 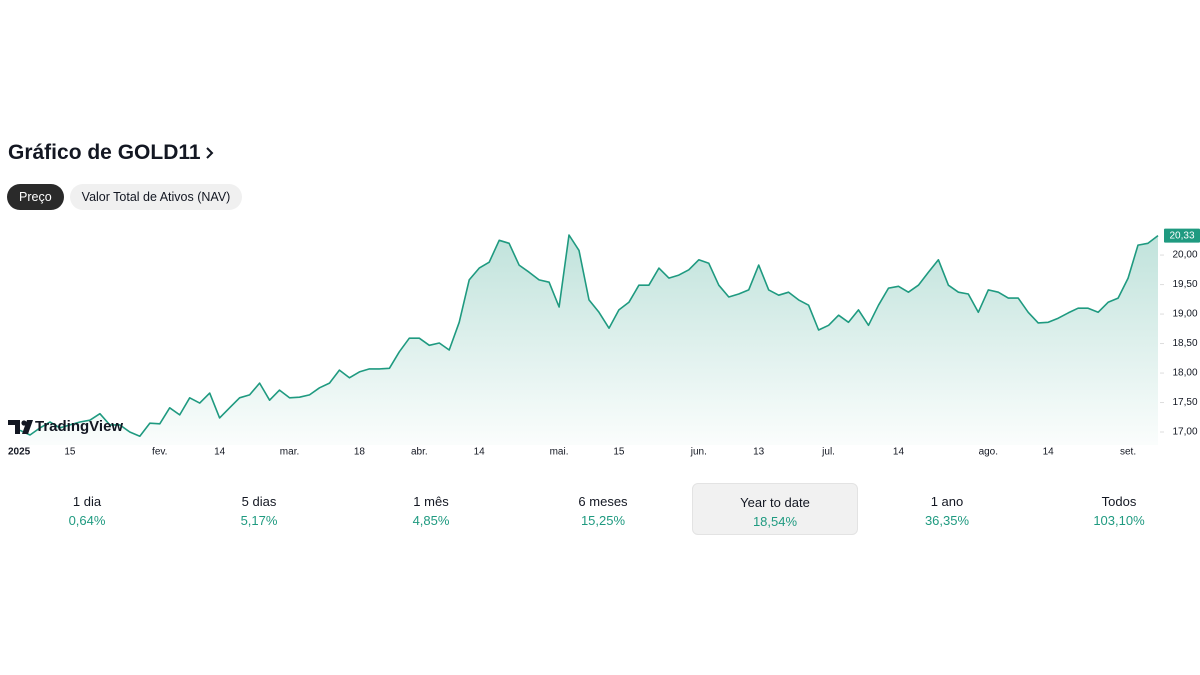 I want to click on chevron-icon, so click(x=209, y=153).